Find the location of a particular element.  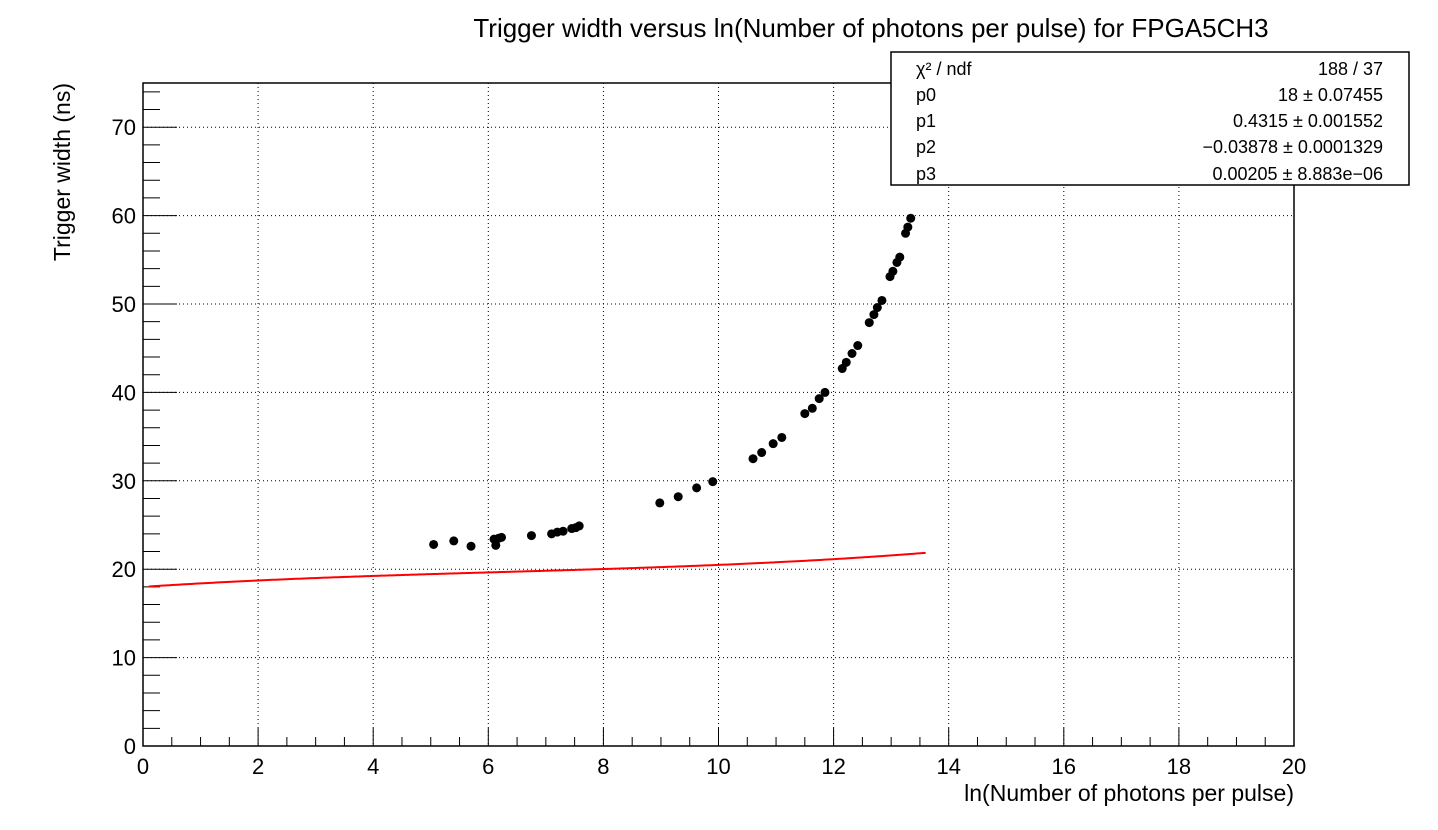

y-tick-label: 0 is located at coordinates (130, 746).